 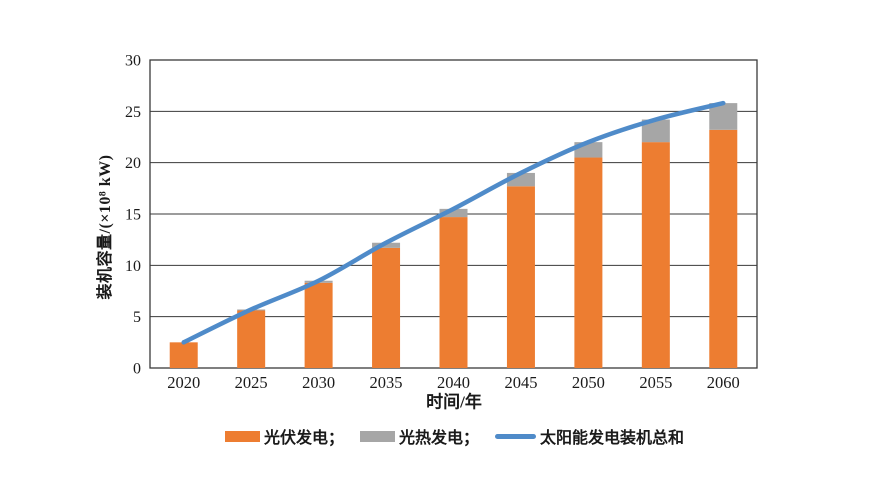 I want to click on y-tick-label: 20, so click(x=133, y=163).